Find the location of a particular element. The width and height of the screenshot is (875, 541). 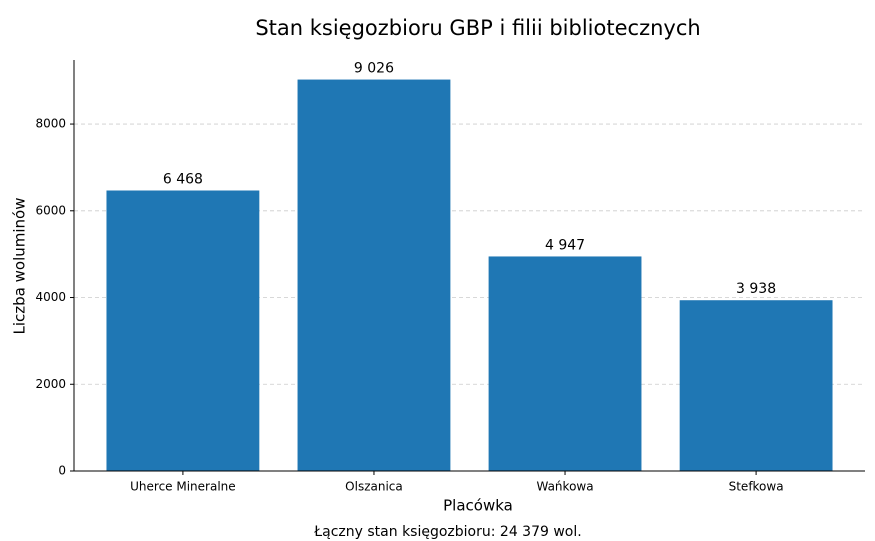

y-tick-label: 6000 is located at coordinates (50, 210).